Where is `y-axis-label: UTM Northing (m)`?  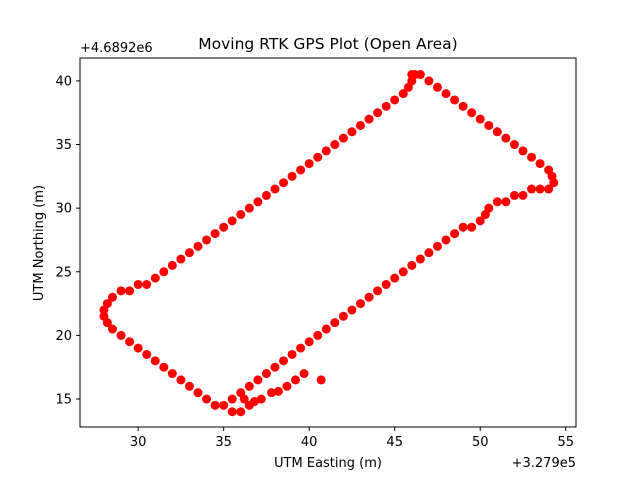
y-axis-label: UTM Northing (m) is located at coordinates (39, 243).